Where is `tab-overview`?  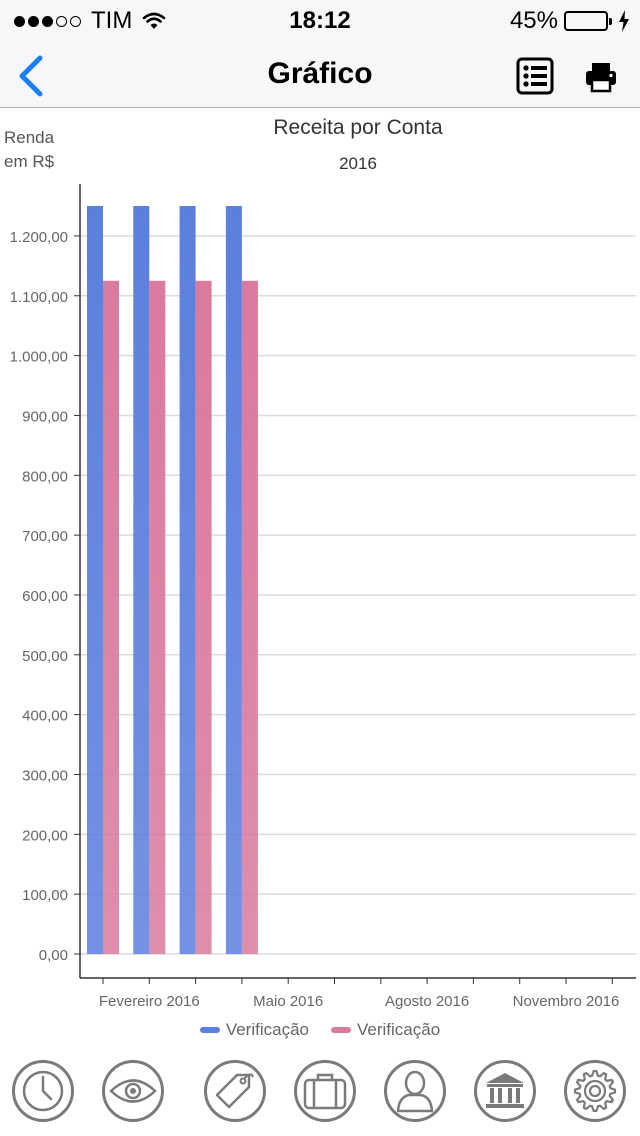
tab-overview is located at coordinates (133, 1091).